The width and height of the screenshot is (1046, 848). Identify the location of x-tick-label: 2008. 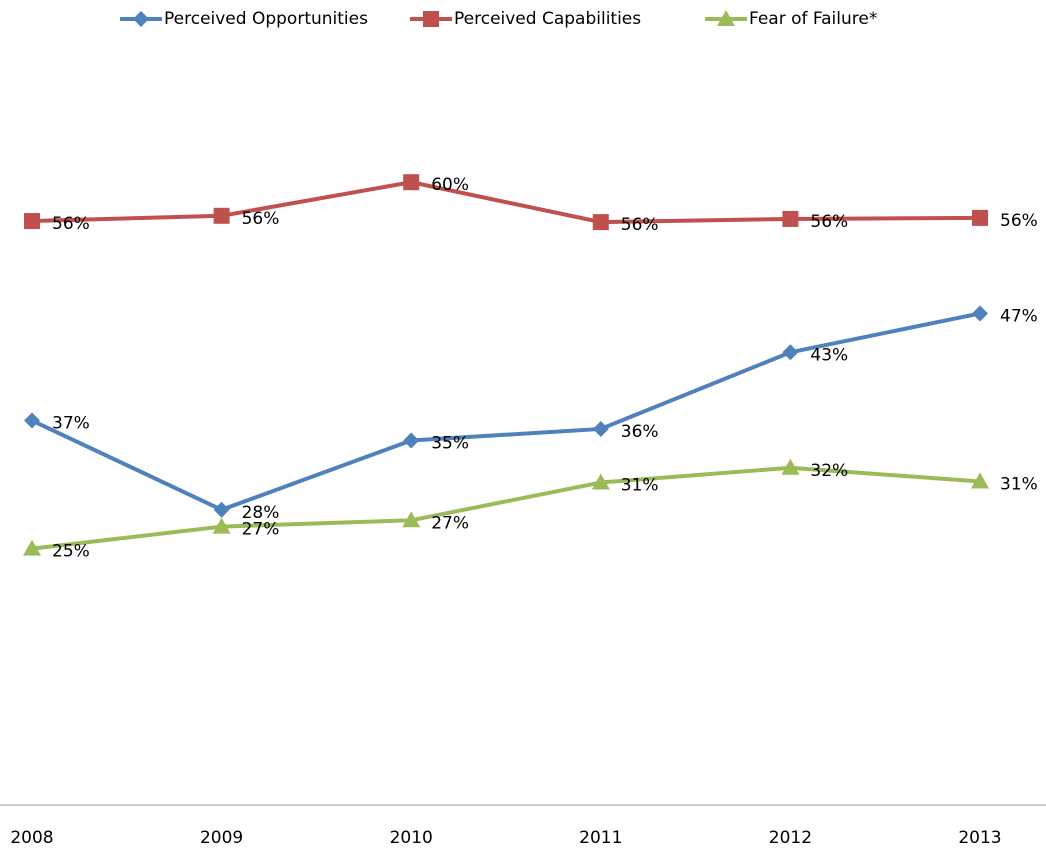
(31, 838).